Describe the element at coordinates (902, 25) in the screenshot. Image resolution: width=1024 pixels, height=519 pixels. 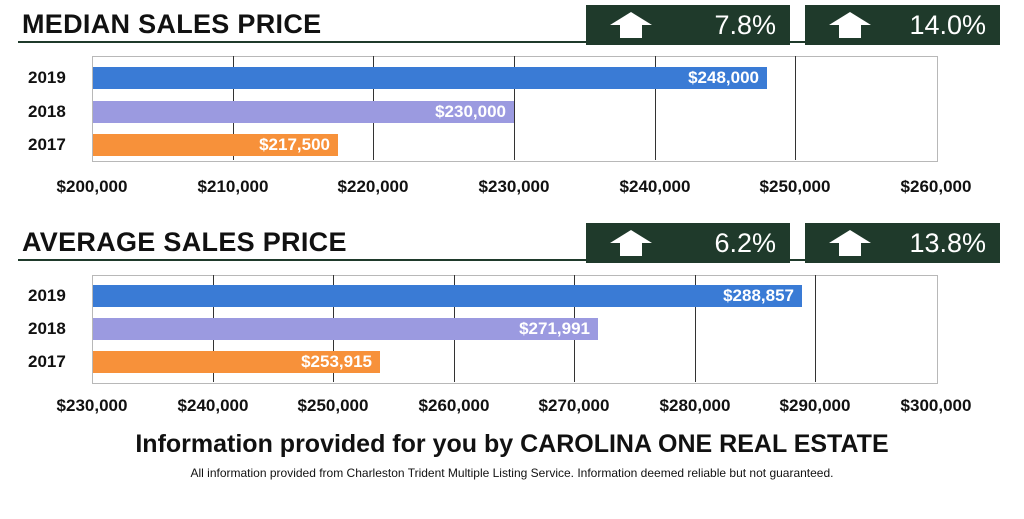
I see `change-badge-2: 14.0%` at that location.